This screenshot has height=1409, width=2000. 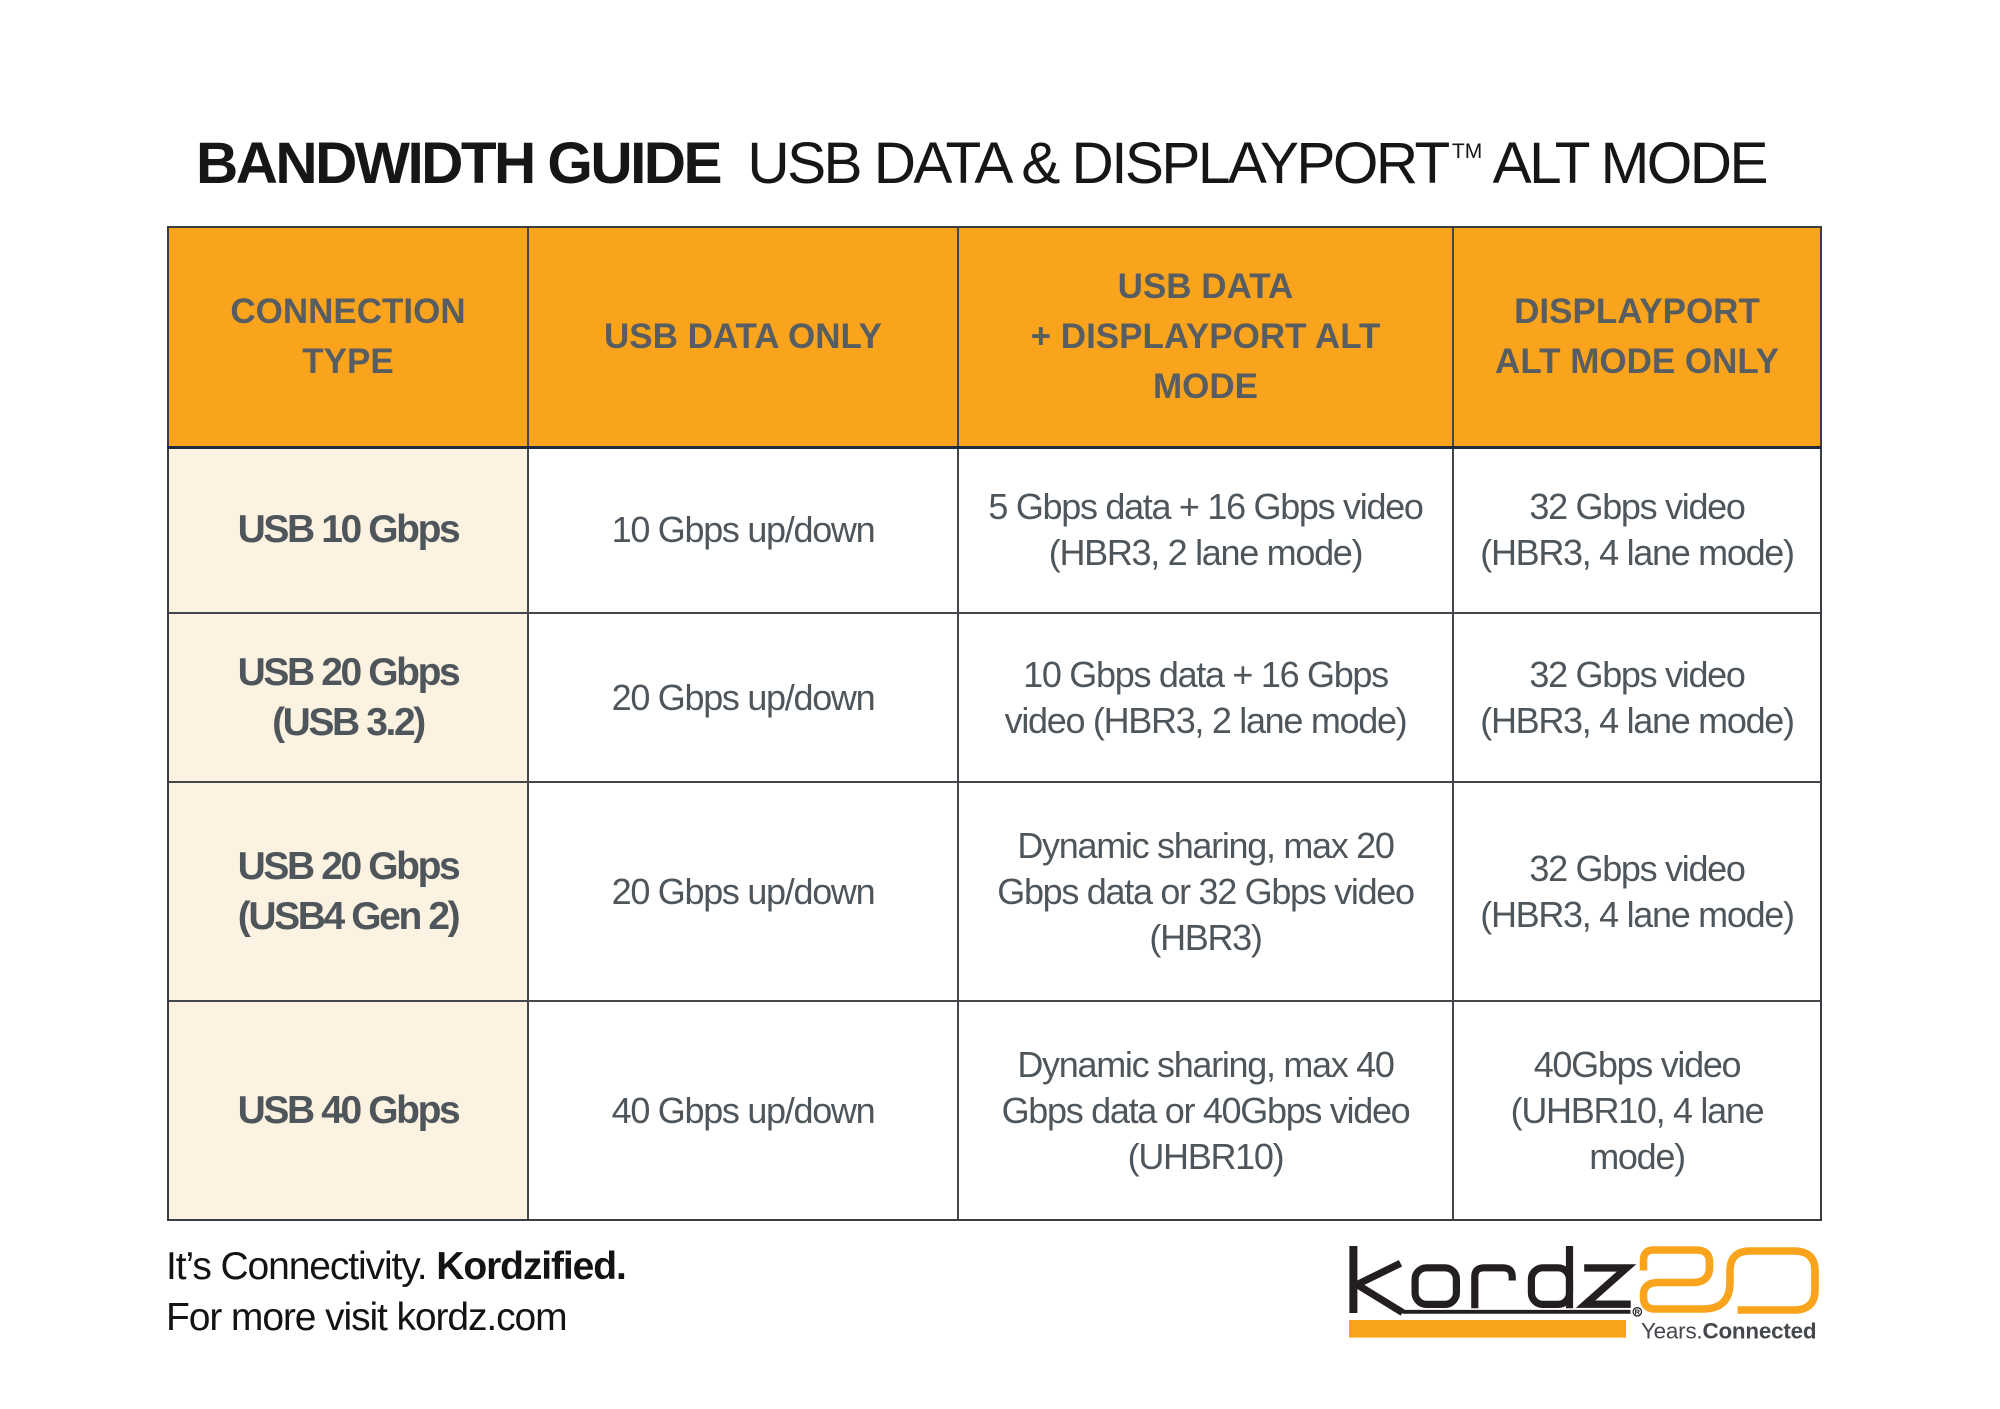 What do you see at coordinates (1728, 1330) in the screenshot?
I see `svg-text: Years.Connected` at bounding box center [1728, 1330].